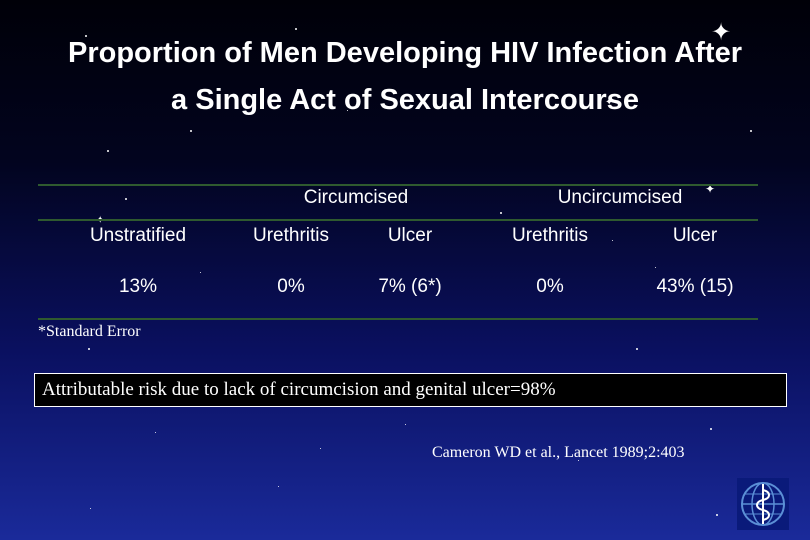 This screenshot has width=810, height=540. Describe the element at coordinates (550, 235) in the screenshot. I see `column-header-uncircumcised-urethritis: Urethritis` at that location.